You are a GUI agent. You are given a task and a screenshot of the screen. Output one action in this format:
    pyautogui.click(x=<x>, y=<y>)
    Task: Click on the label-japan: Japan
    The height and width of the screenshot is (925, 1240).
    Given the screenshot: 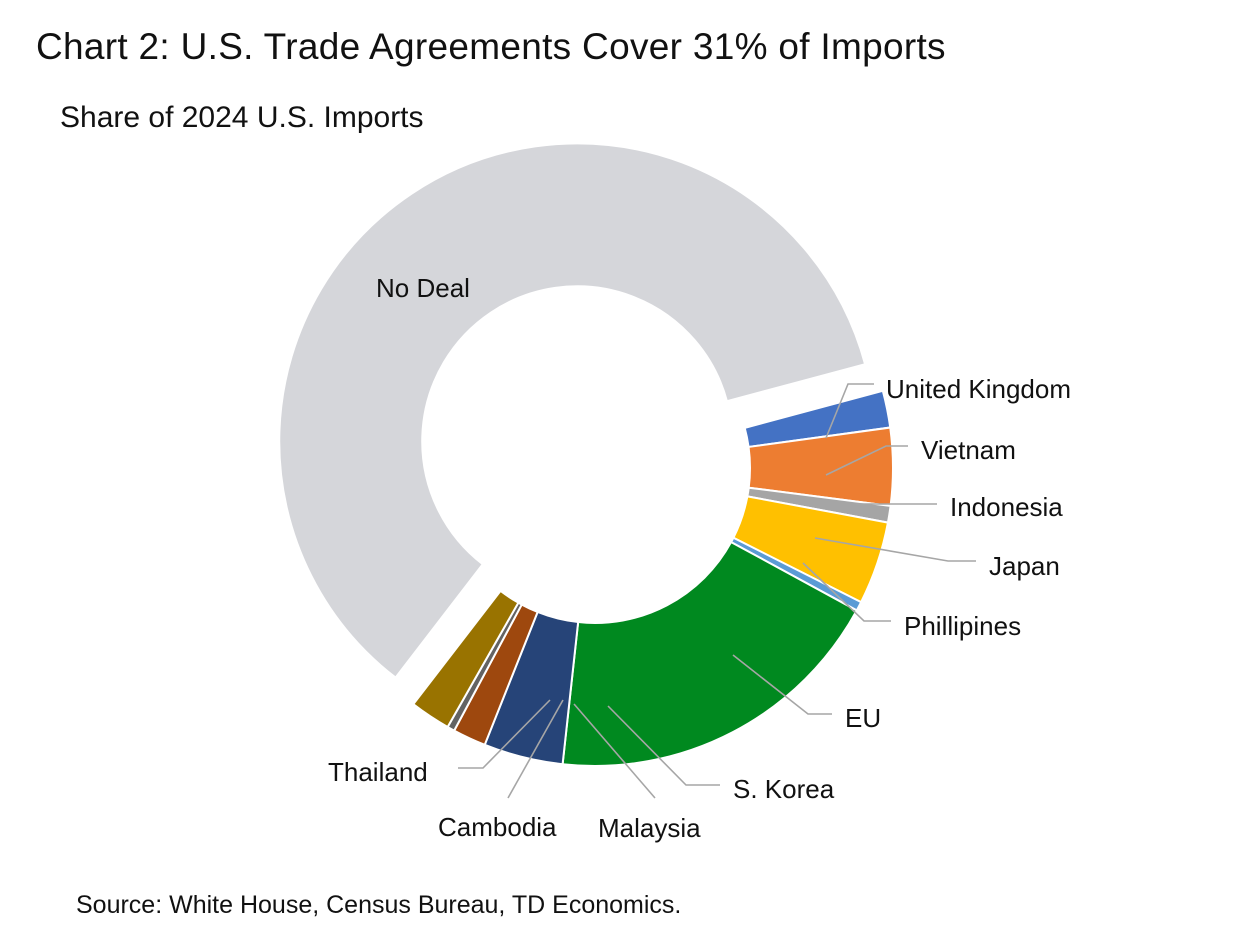 What is the action you would take?
    pyautogui.click(x=1024, y=566)
    